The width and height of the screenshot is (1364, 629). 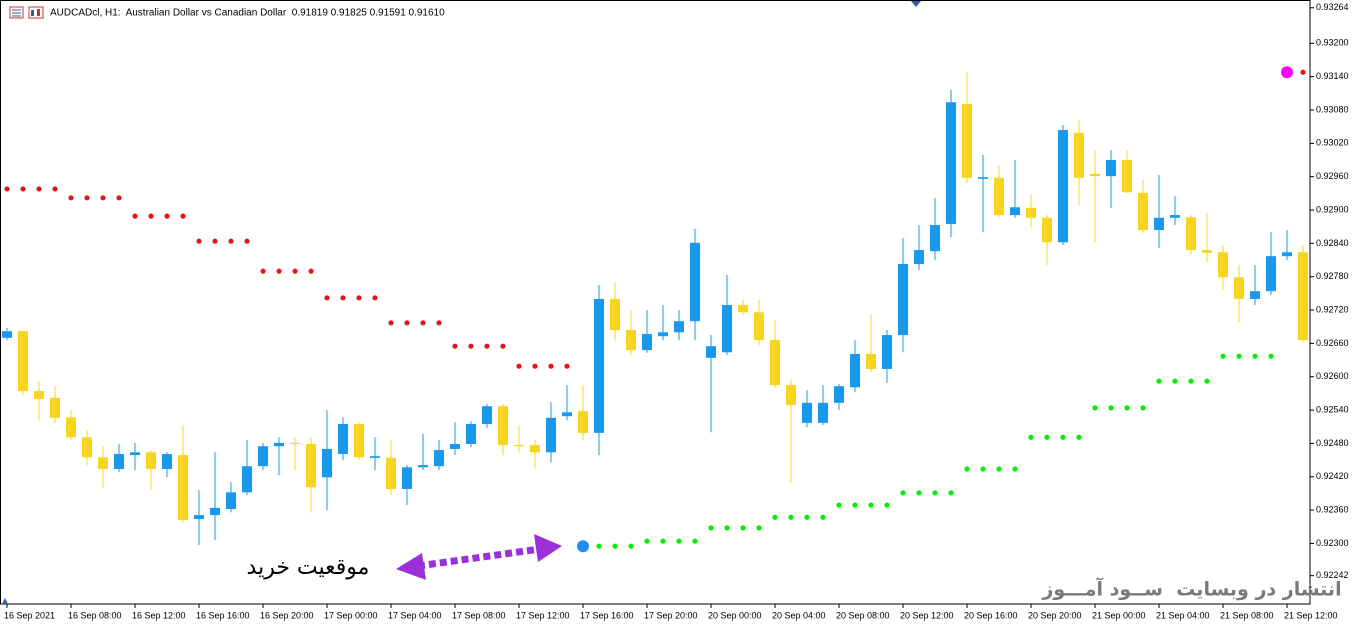 What do you see at coordinates (1332, 476) in the screenshot?
I see `y-tick-label: 0.92420` at bounding box center [1332, 476].